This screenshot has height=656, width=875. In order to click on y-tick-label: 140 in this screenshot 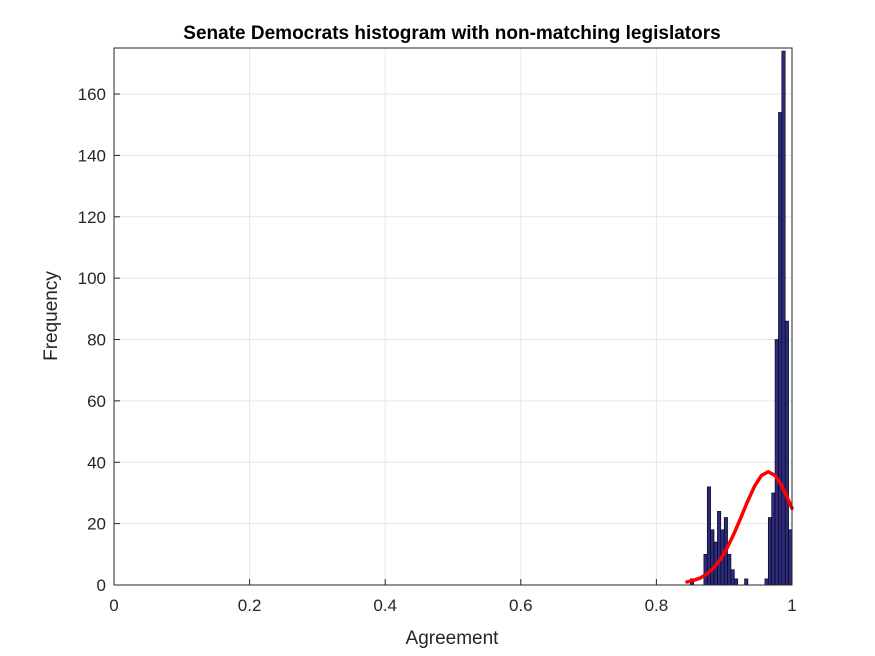, I will do `click(92, 155)`.